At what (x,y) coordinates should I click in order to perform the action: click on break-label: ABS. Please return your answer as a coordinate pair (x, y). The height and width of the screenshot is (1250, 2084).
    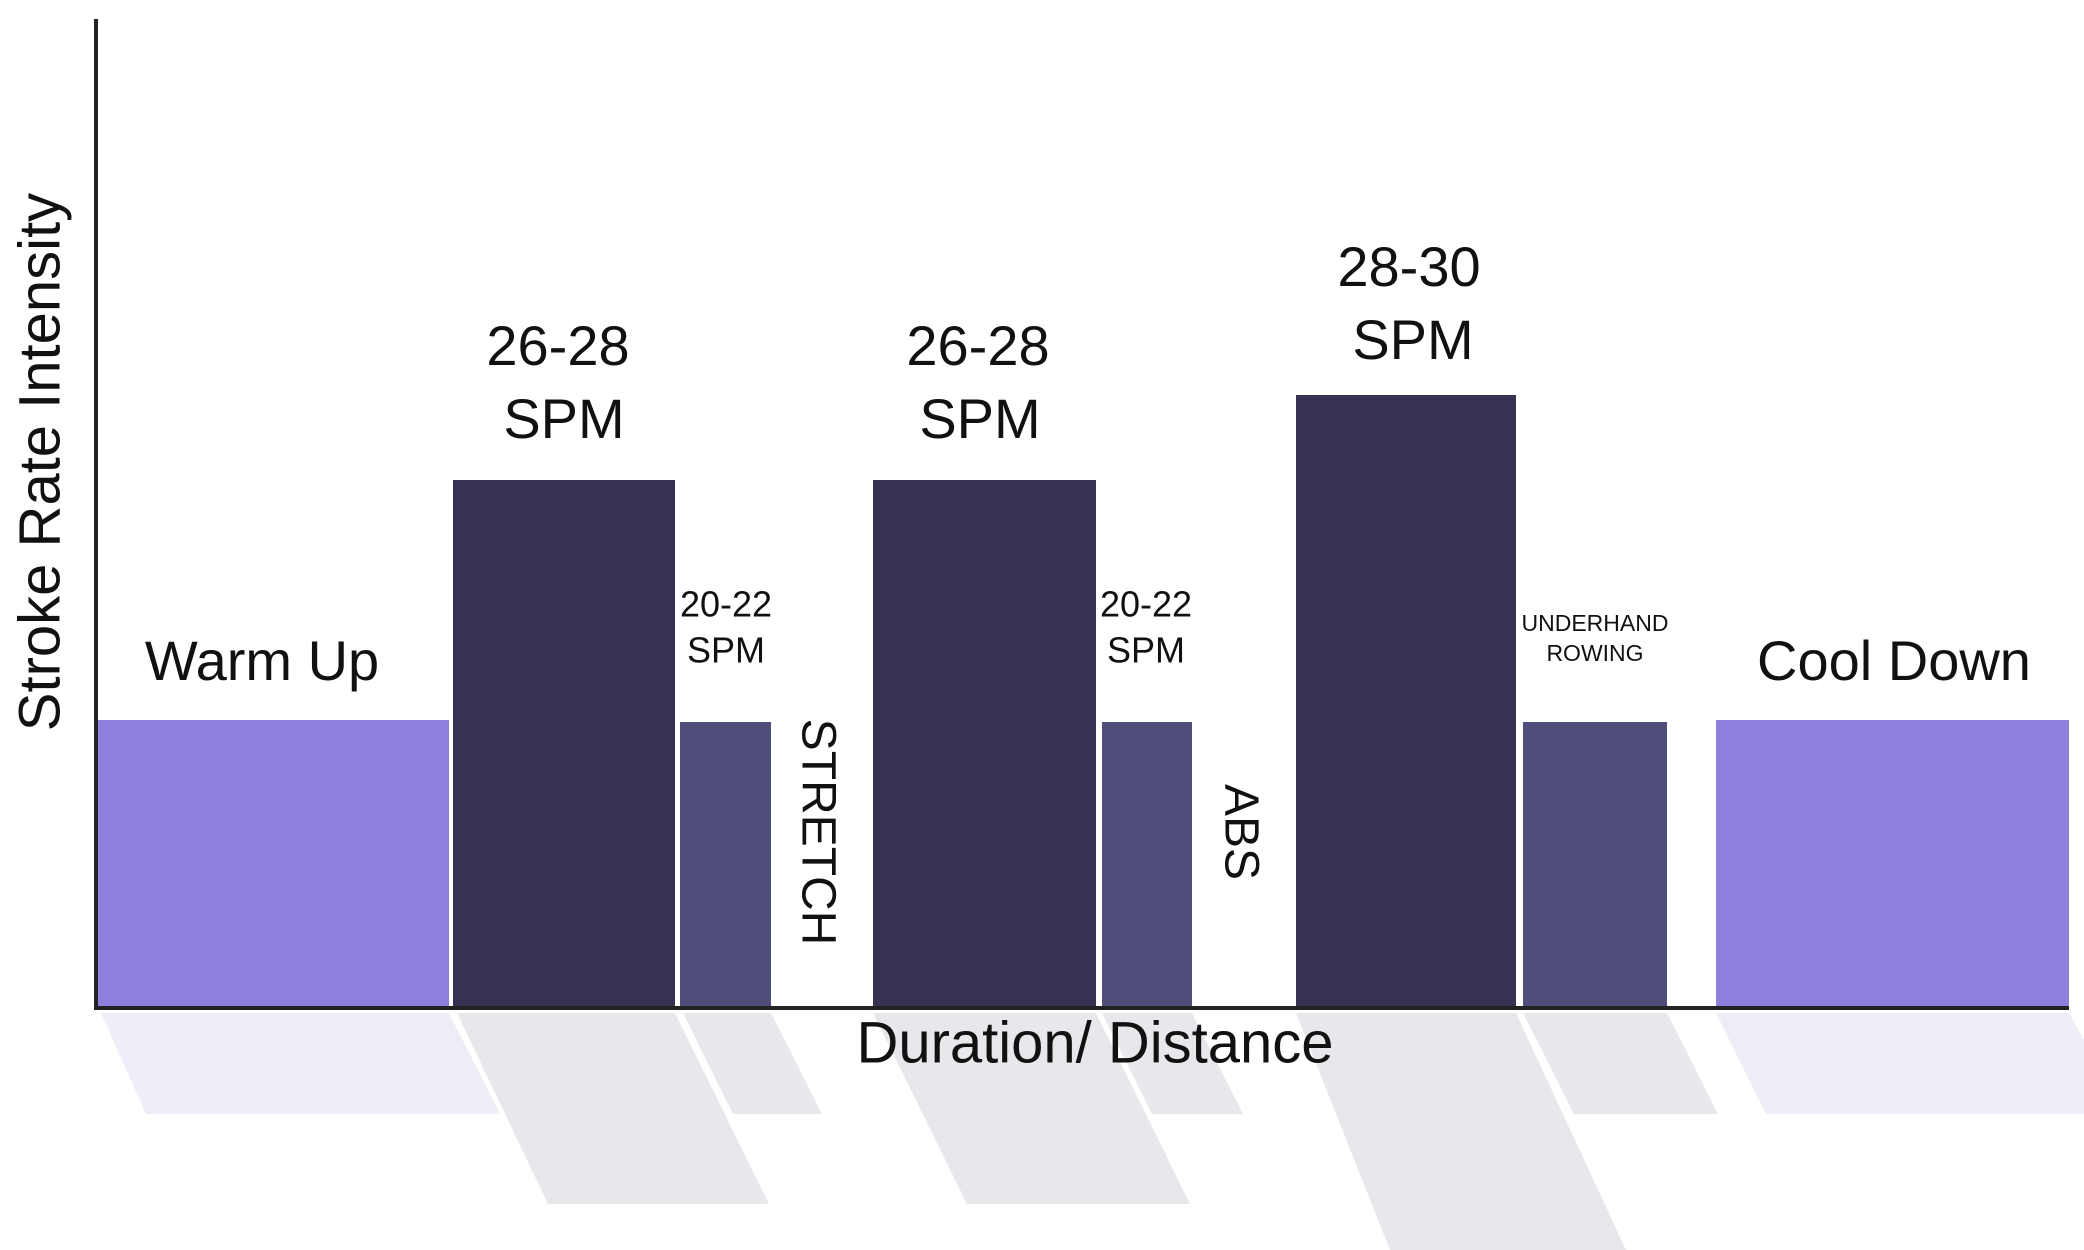
    Looking at the image, I should click on (1240, 832).